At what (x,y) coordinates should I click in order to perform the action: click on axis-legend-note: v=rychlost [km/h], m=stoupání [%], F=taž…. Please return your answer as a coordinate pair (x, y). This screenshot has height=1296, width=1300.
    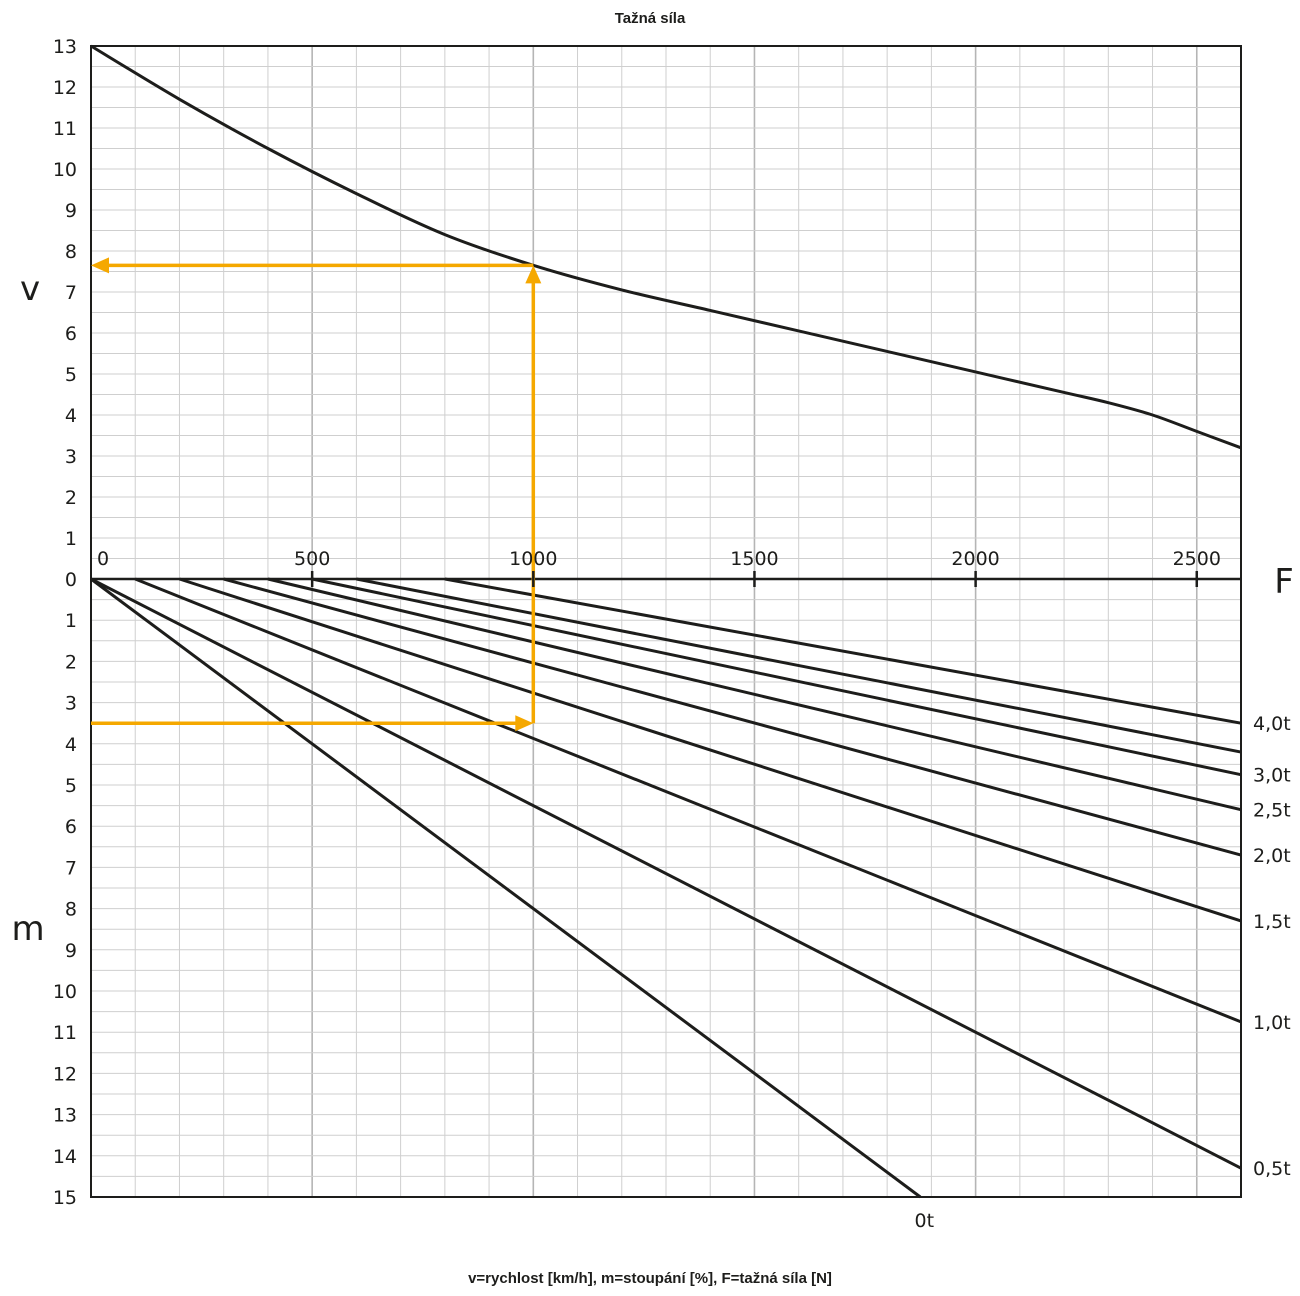
    Looking at the image, I should click on (650, 1278).